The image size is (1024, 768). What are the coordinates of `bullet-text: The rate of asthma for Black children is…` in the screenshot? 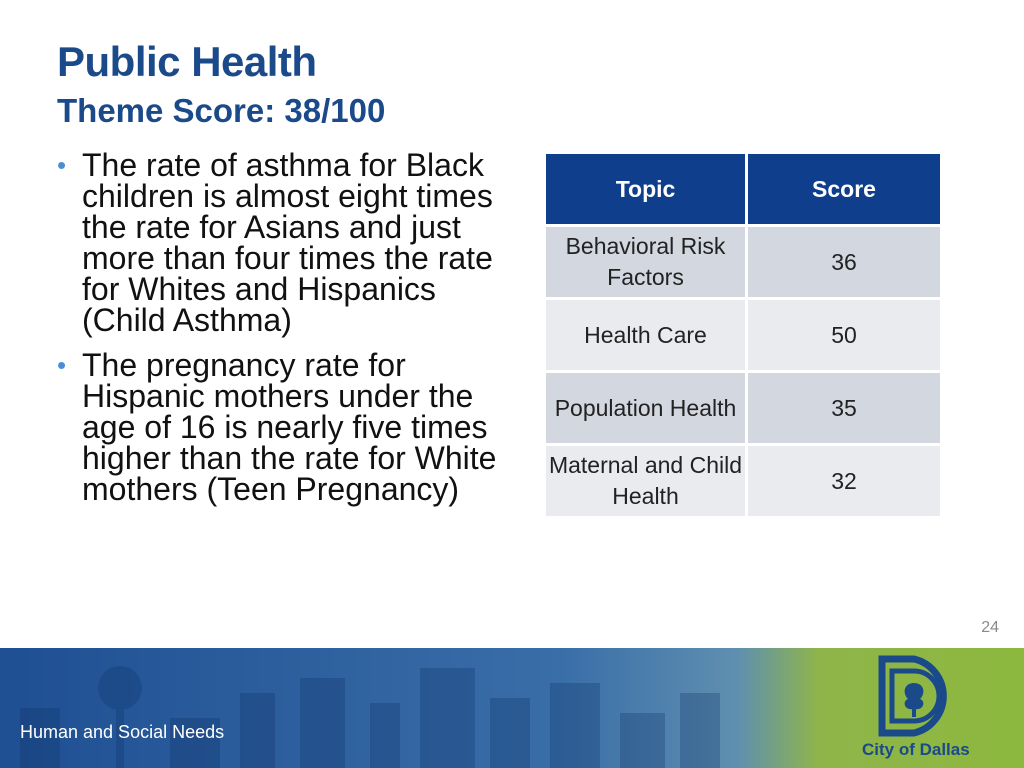 It's located at (287, 242).